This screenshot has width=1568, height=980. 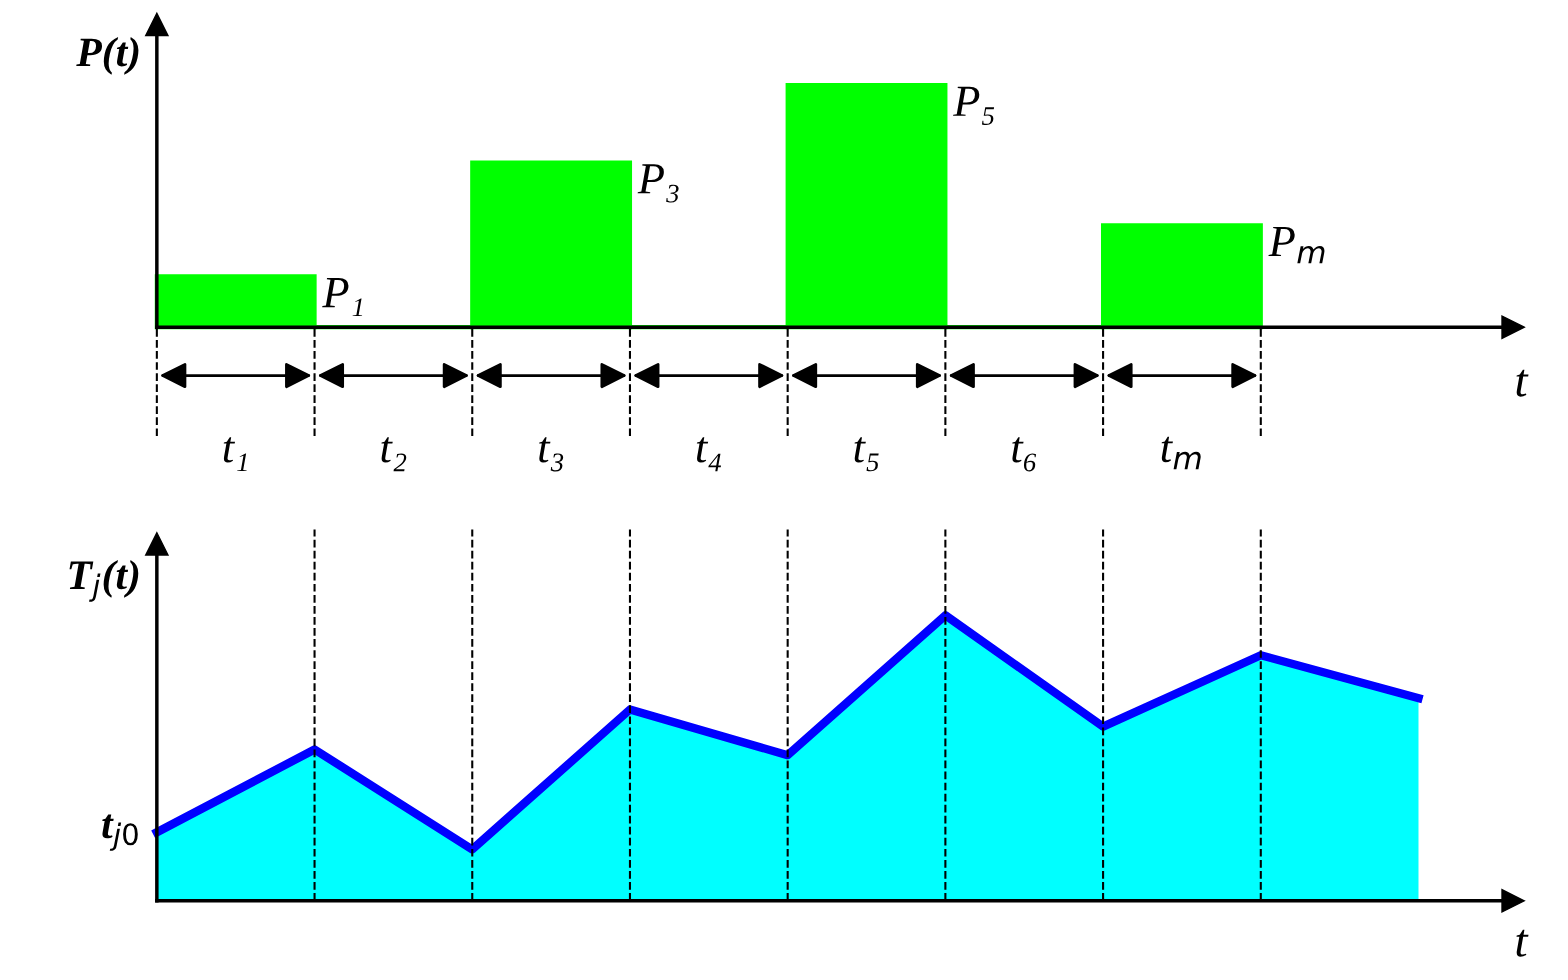 I want to click on annotation: P₅, so click(x=974, y=105).